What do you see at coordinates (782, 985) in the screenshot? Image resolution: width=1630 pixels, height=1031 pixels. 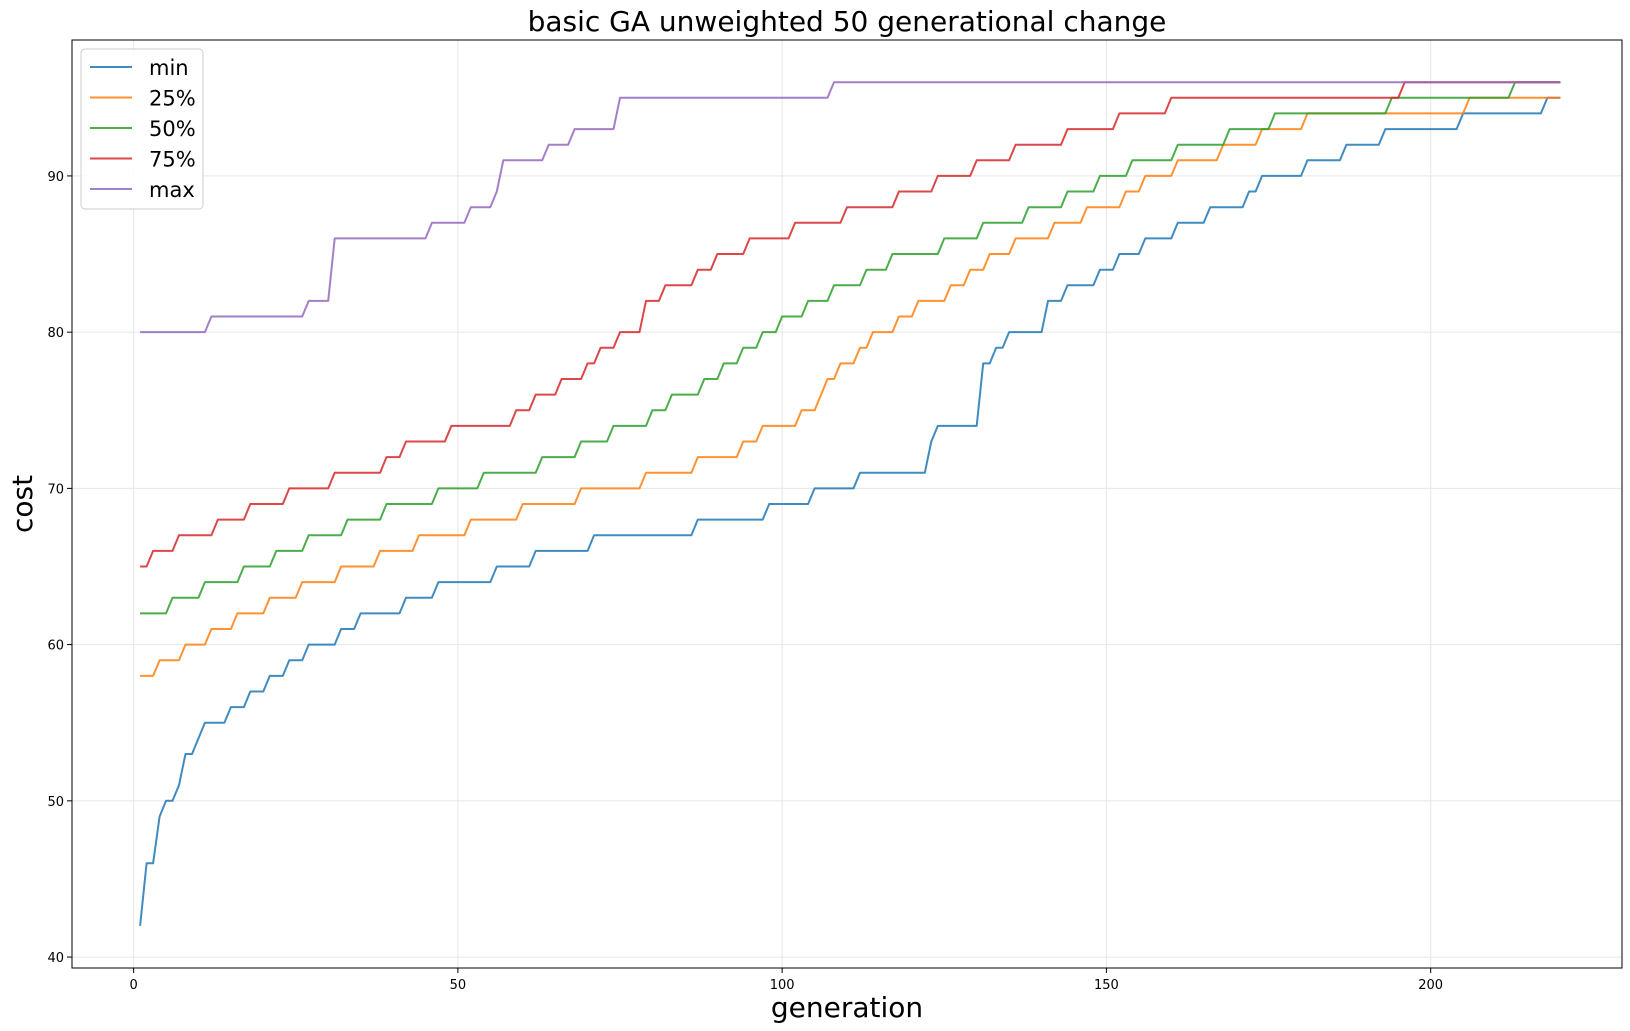 I see `x-tick-label: 100` at bounding box center [782, 985].